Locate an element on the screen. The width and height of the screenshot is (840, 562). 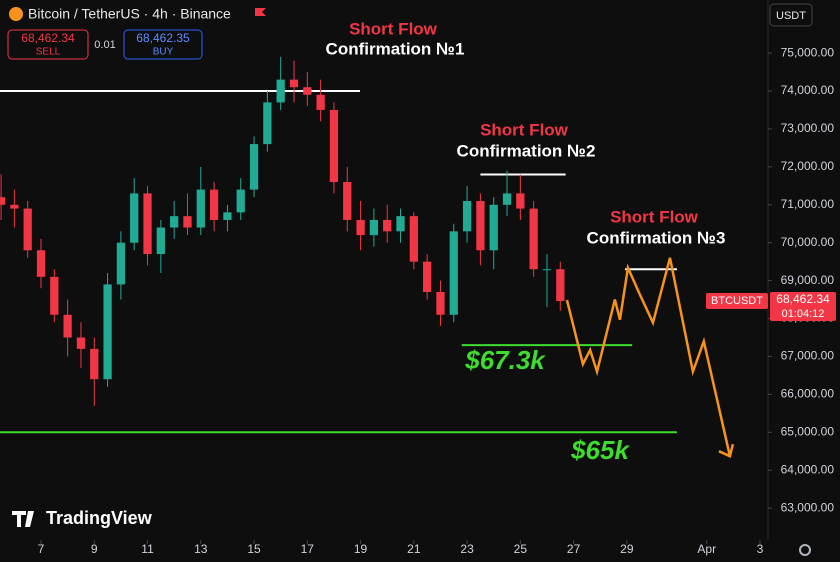
y-tick-label: 72,000.00 is located at coordinates (808, 166).